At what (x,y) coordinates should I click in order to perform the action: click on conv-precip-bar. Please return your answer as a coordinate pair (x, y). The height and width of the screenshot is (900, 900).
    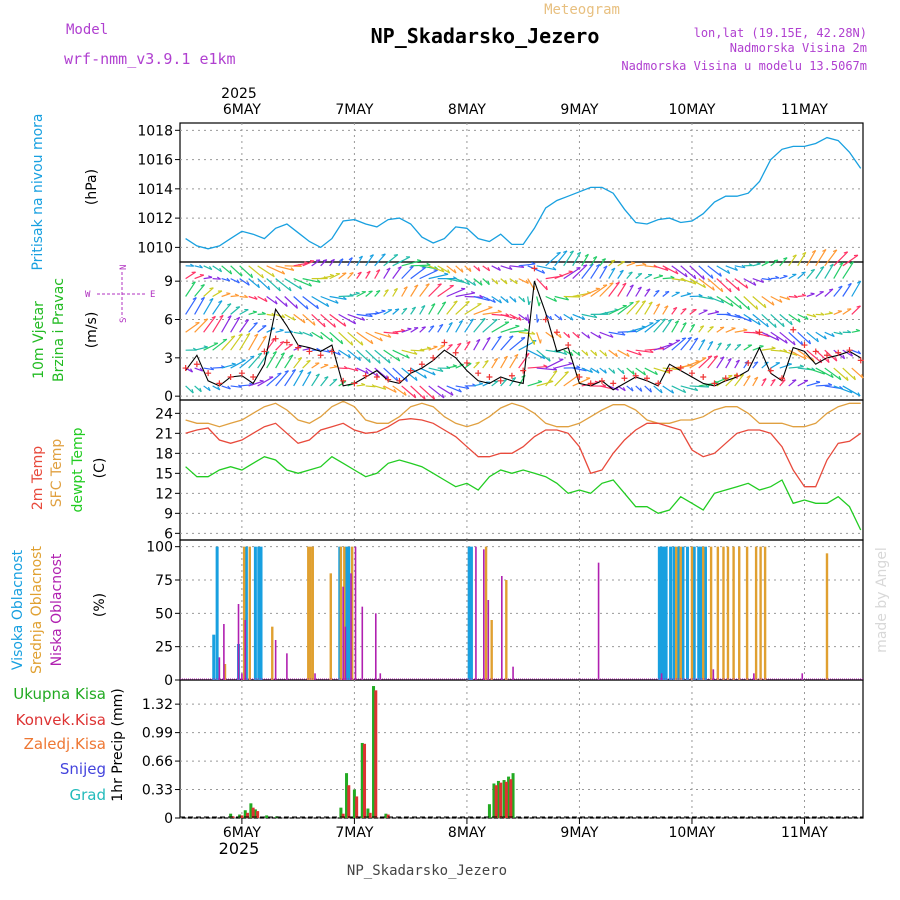
    Looking at the image, I should click on (349, 801).